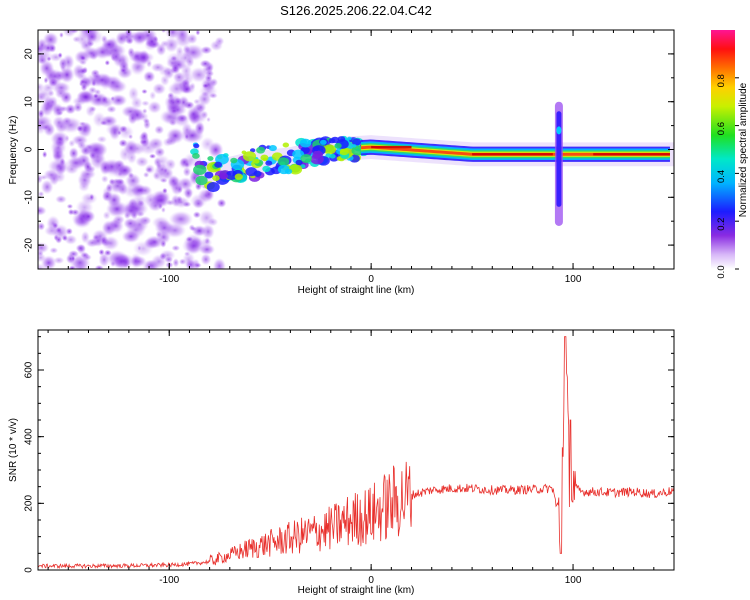 Image resolution: width=750 pixels, height=600 pixels. Describe the element at coordinates (631, 154) in the screenshot. I see `band-peak` at that location.